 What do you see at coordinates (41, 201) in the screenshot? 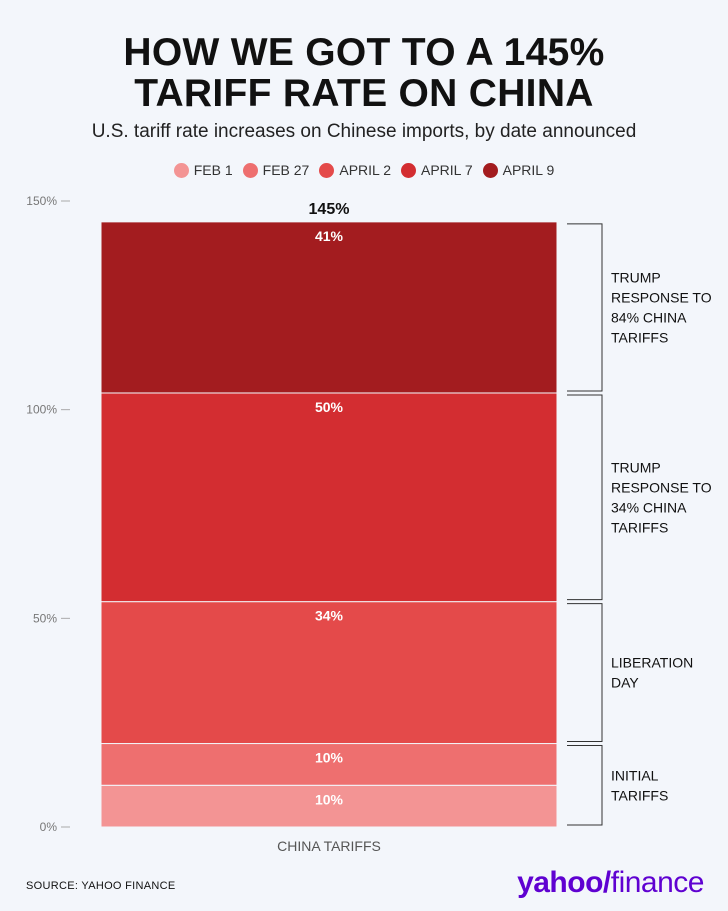
I see `y-tick-label: 150%` at bounding box center [41, 201].